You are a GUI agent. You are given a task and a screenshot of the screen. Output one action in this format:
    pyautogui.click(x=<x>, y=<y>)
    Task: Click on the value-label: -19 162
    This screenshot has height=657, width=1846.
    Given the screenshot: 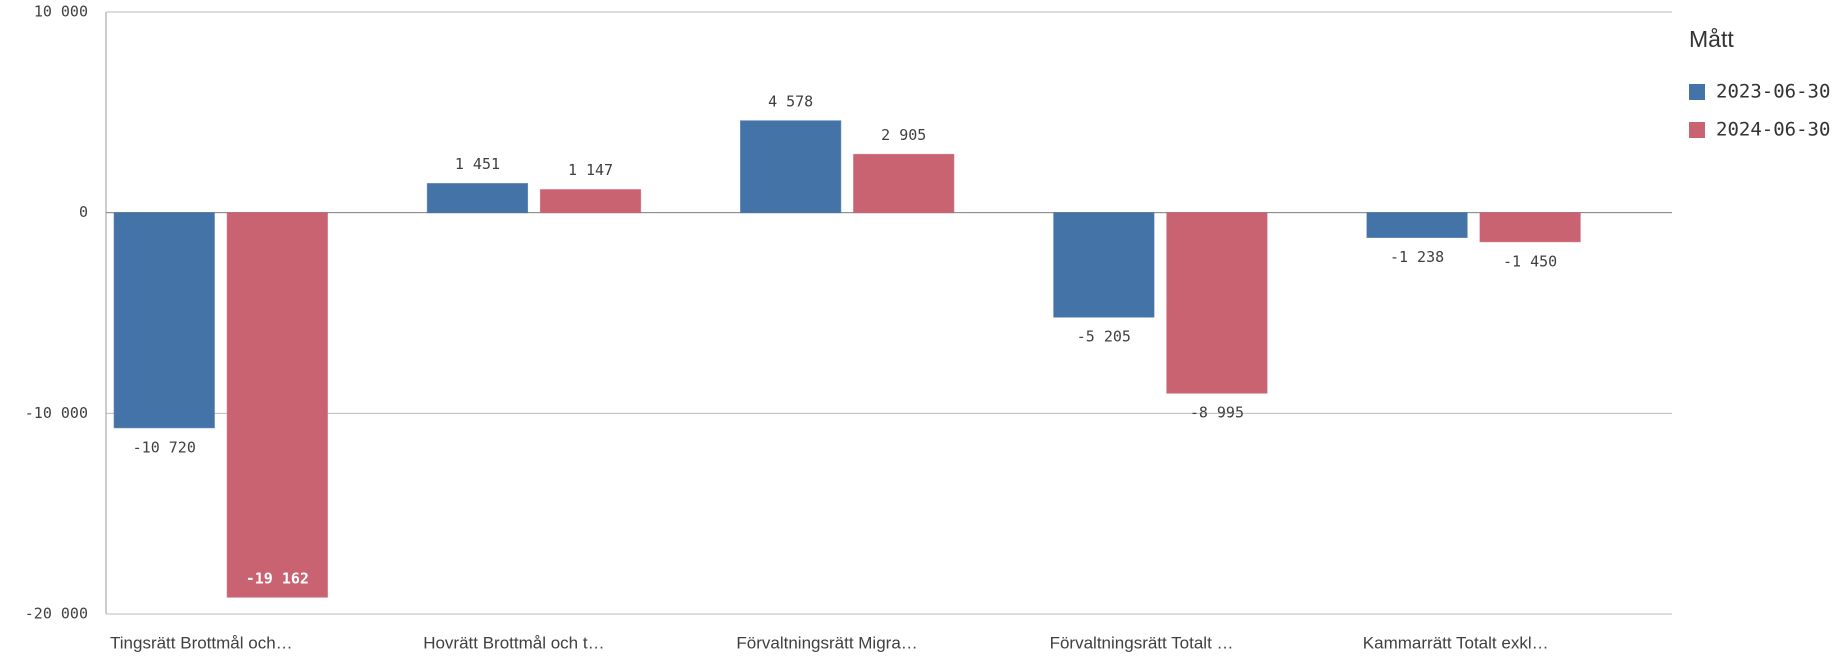 What is the action you would take?
    pyautogui.click(x=277, y=579)
    